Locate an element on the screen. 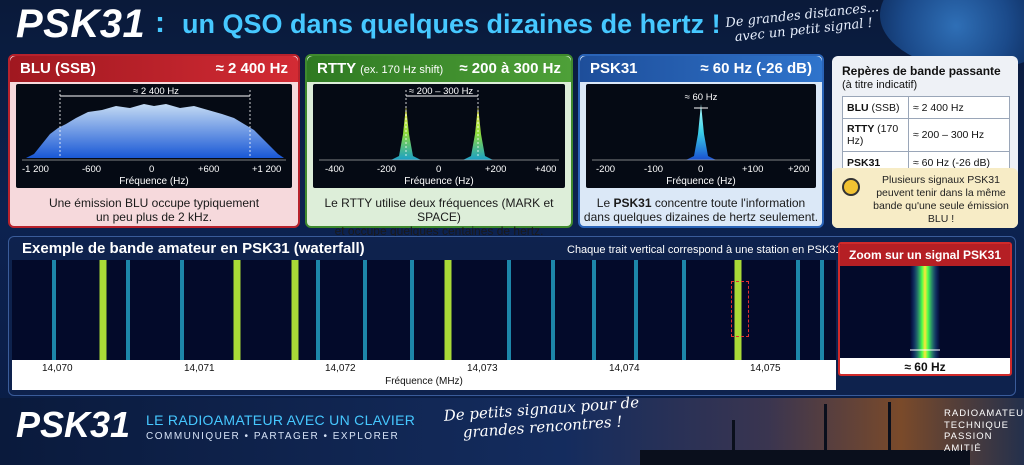  waterfall-tick-5: 14,075 is located at coordinates (765, 368).